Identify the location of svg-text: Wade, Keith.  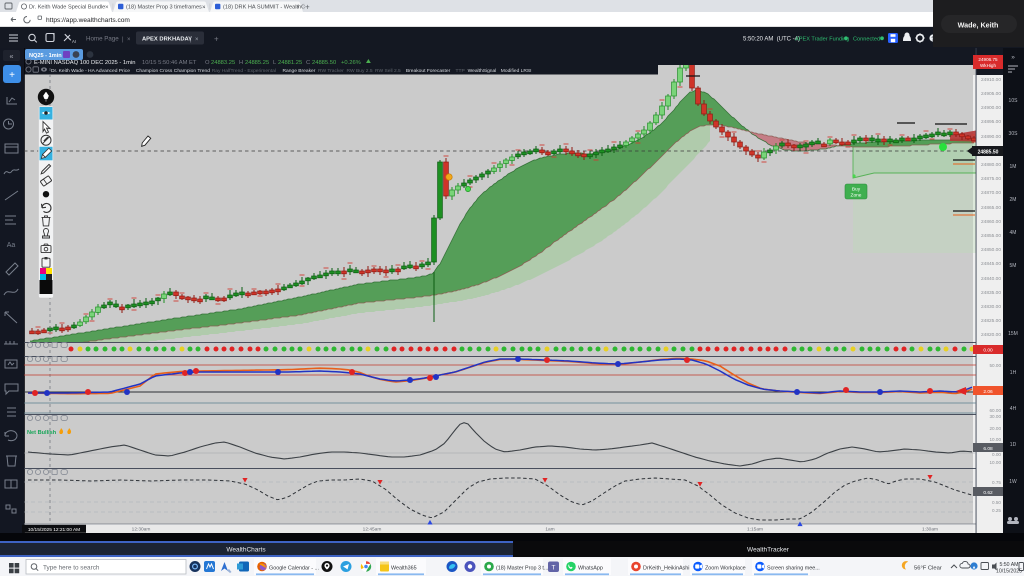
(978, 25).